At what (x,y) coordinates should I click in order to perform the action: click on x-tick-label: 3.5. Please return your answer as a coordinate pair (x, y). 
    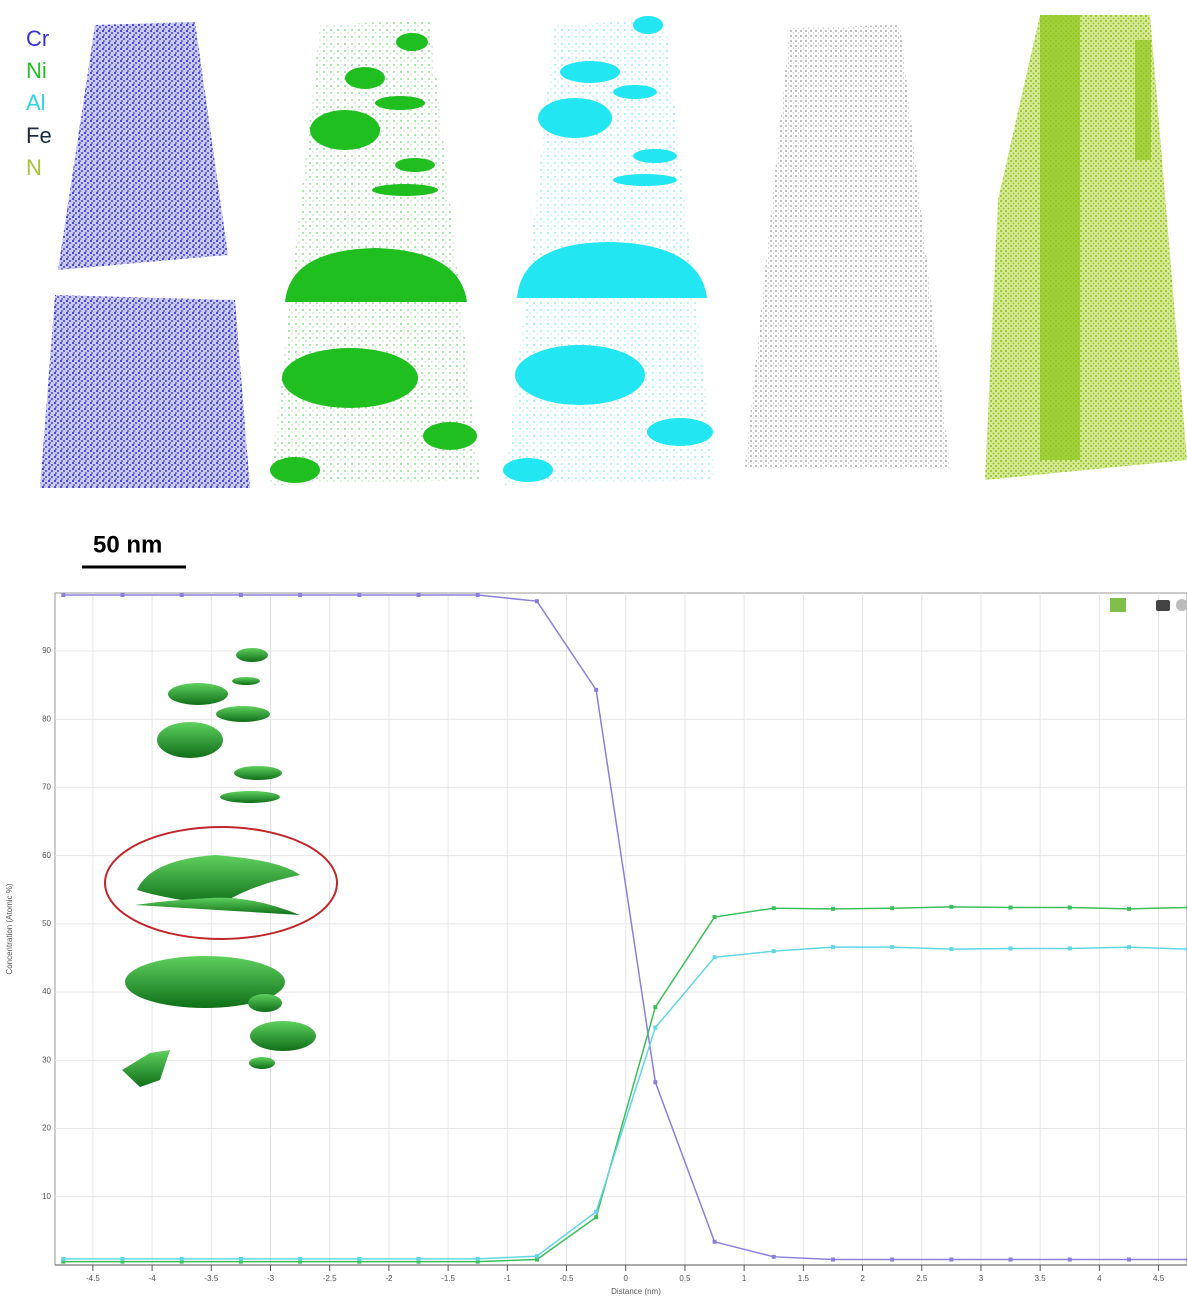
    Looking at the image, I should click on (1041, 1278).